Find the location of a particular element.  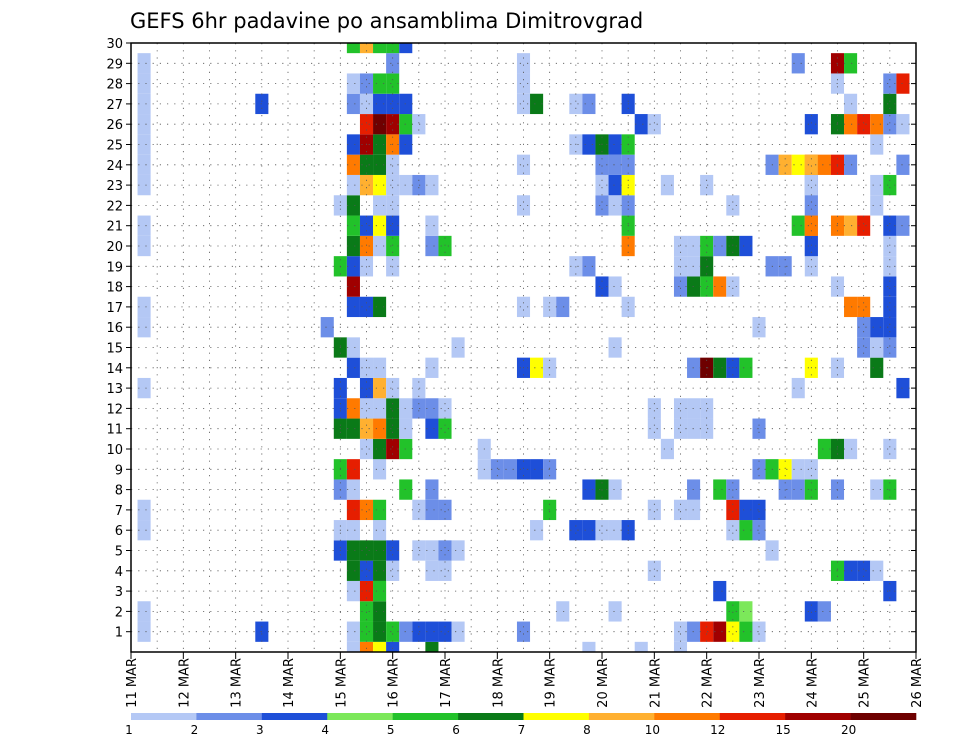

y-tick-label: 7 is located at coordinates (119, 511).